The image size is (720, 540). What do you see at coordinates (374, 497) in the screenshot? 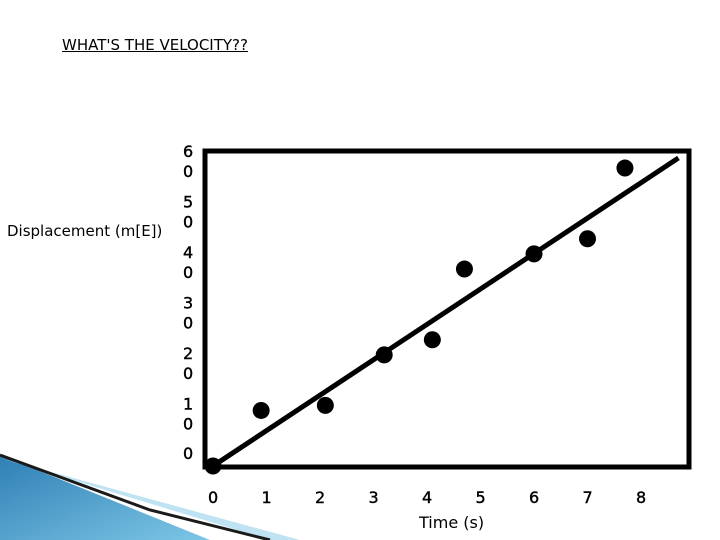
I see `x-tick-label: 3` at bounding box center [374, 497].